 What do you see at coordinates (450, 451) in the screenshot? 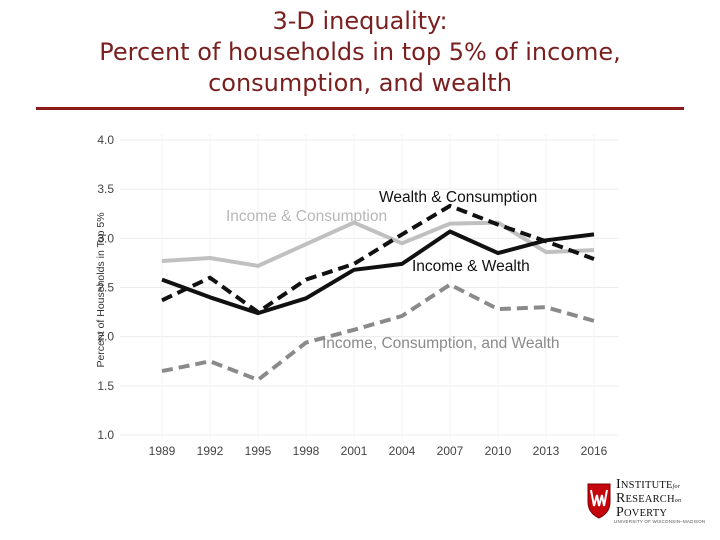
I see `x-tick-label: 2007` at bounding box center [450, 451].